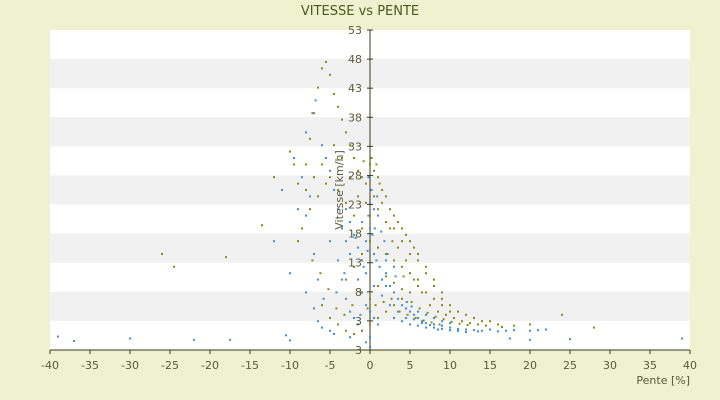 This screenshot has height=400, width=720. I want to click on x-tick-label: -10, so click(290, 365).